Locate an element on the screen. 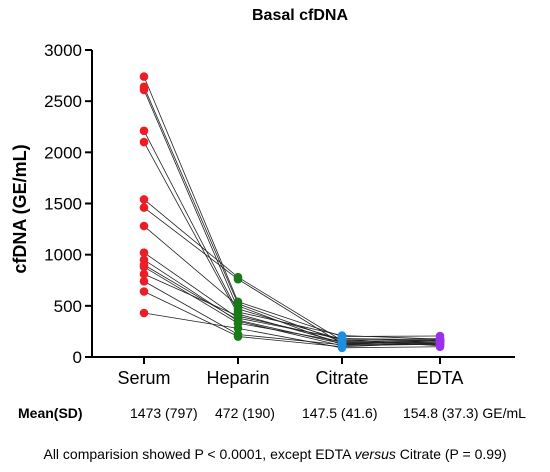 The width and height of the screenshot is (550, 472). y-tick-label: 1500 is located at coordinates (63, 204).